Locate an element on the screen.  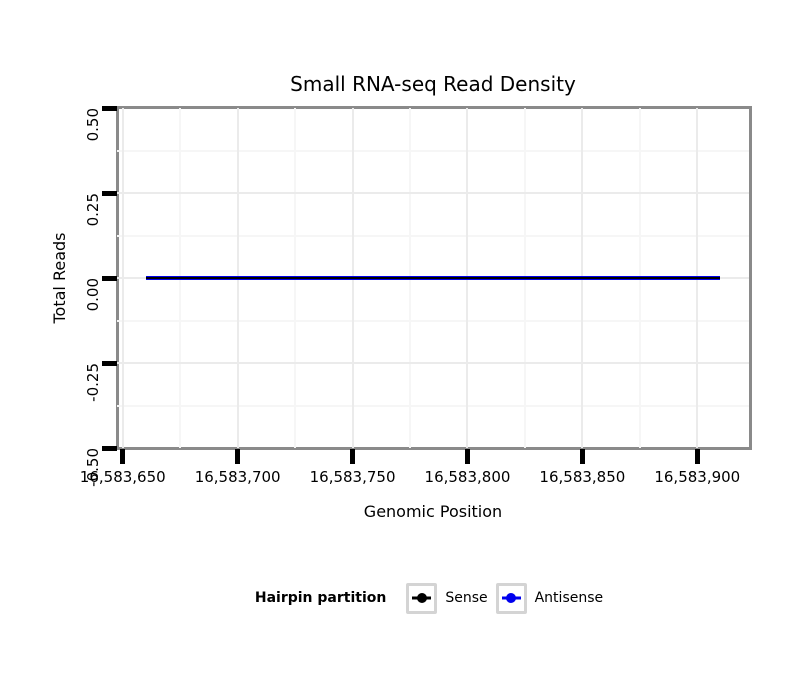
legend-key-antisense: Antisense is located at coordinates (553, 598).